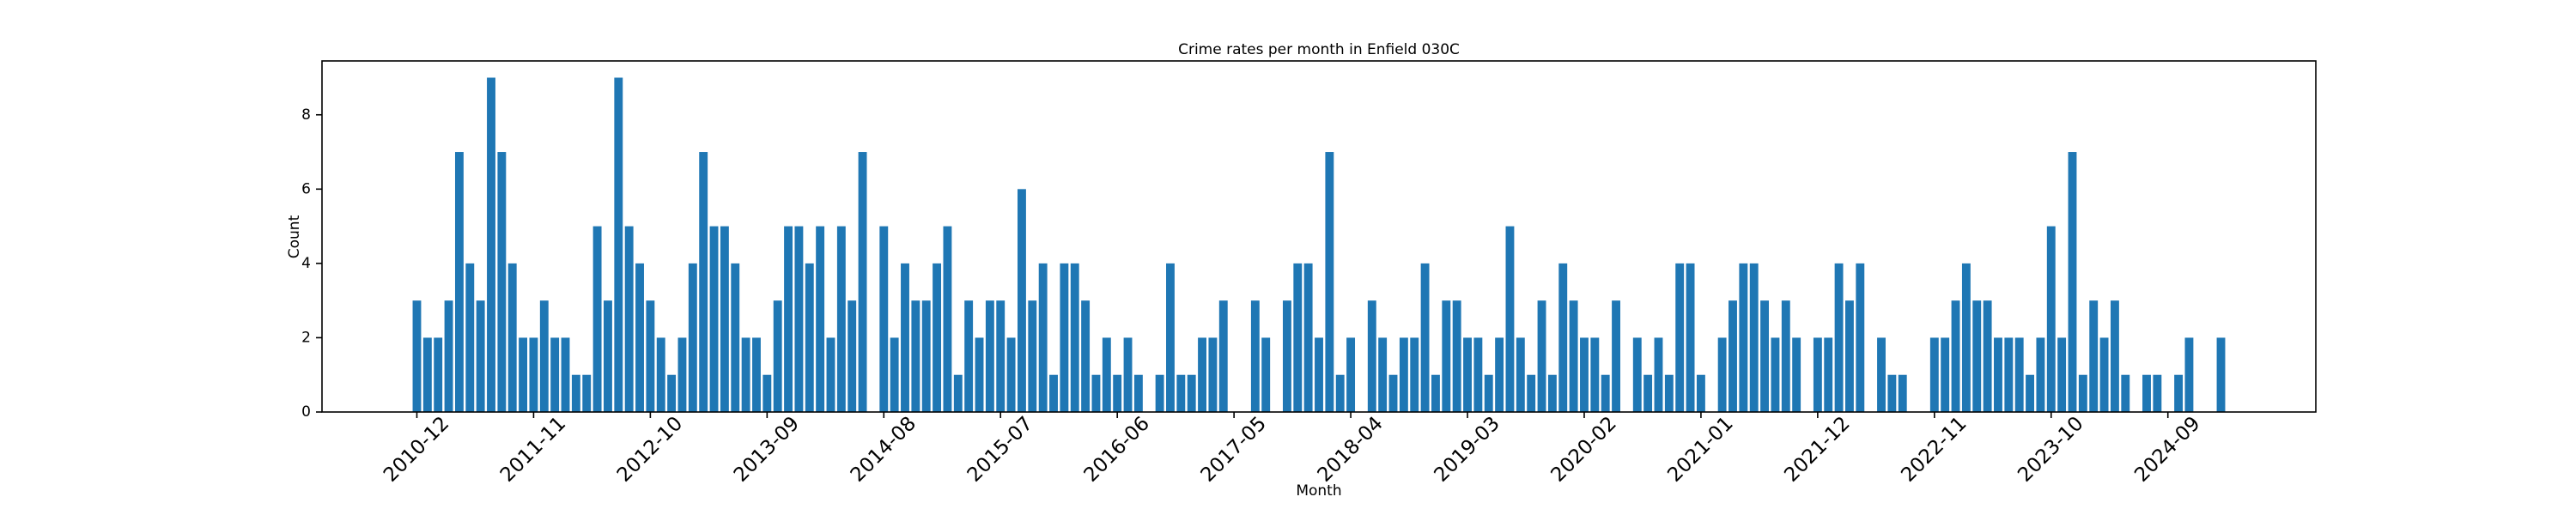  Describe the element at coordinates (1583, 449) in the screenshot. I see `x-tick-label: 2020-02` at that location.